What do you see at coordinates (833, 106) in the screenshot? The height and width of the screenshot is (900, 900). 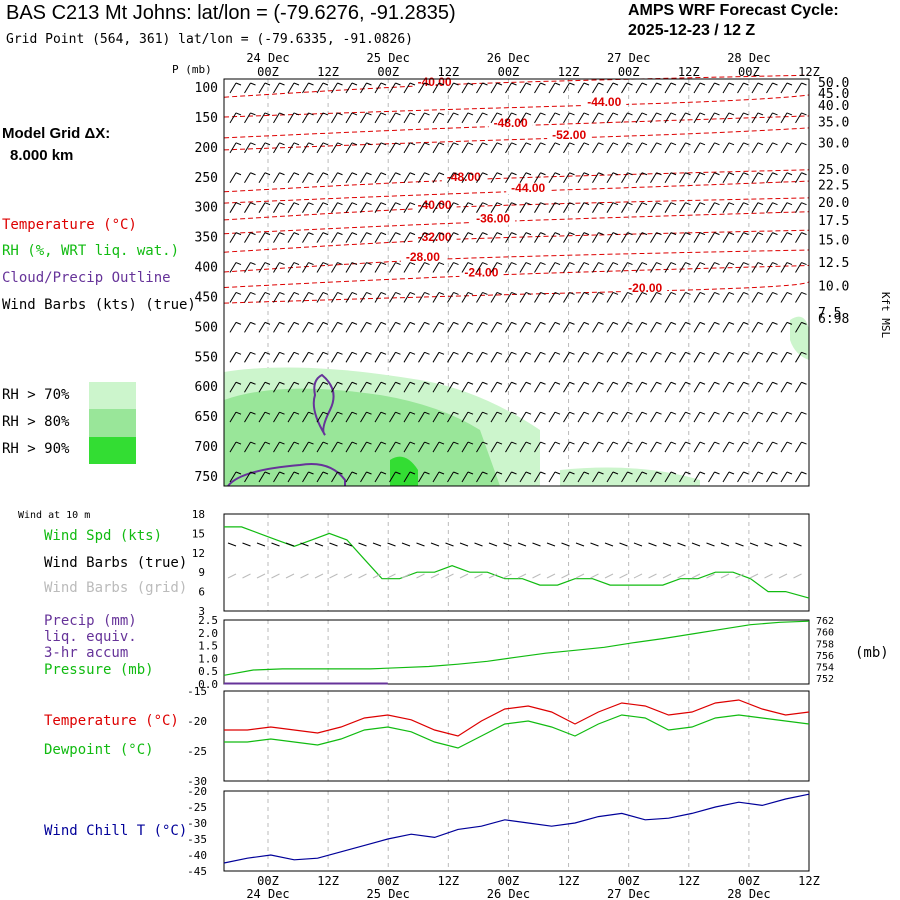 I see `height-tick-label: 40.0` at bounding box center [833, 106].